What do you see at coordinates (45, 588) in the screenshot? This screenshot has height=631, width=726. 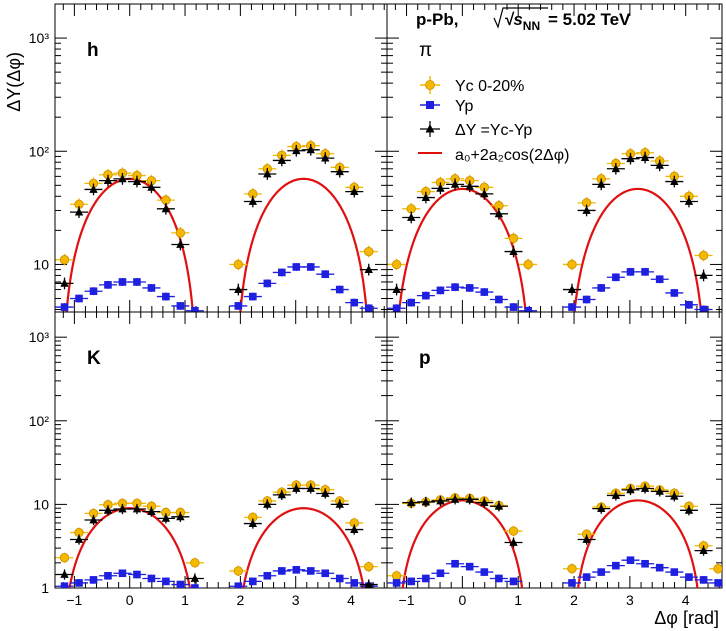 I see `y-tick-label: 1` at bounding box center [45, 588].